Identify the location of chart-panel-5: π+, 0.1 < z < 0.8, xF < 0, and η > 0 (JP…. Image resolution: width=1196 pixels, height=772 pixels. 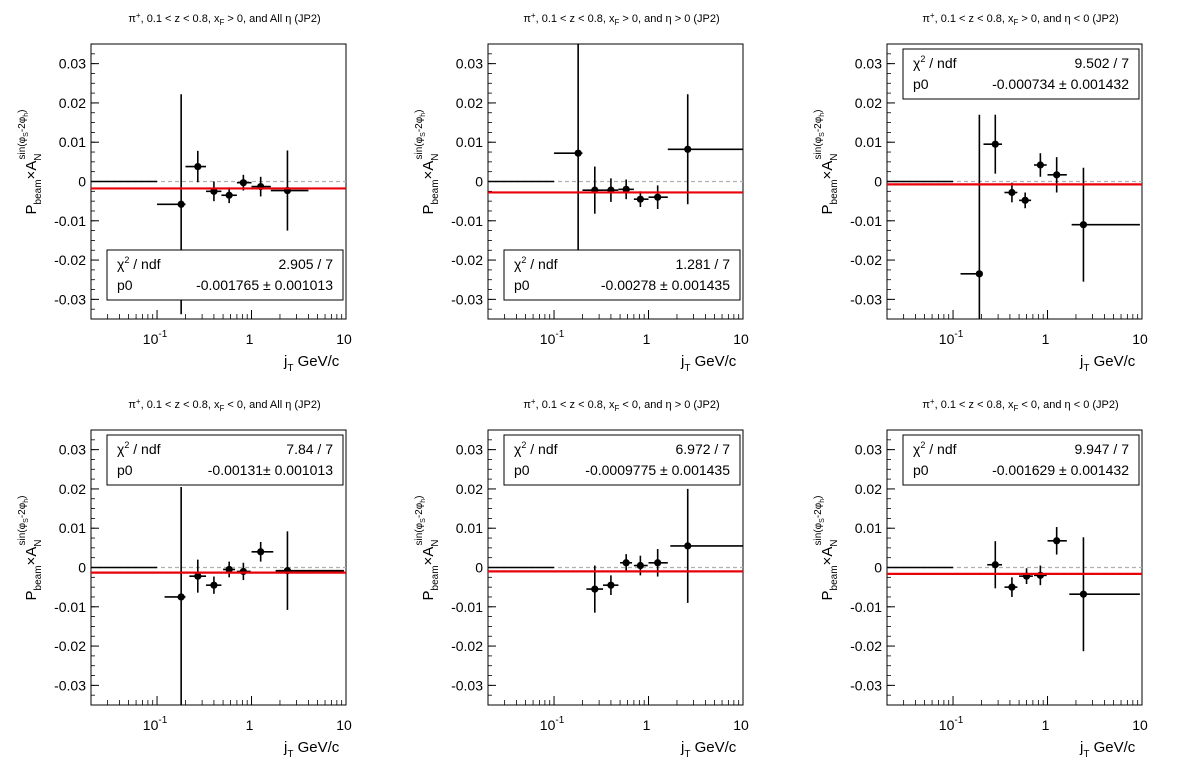
(581, 578).